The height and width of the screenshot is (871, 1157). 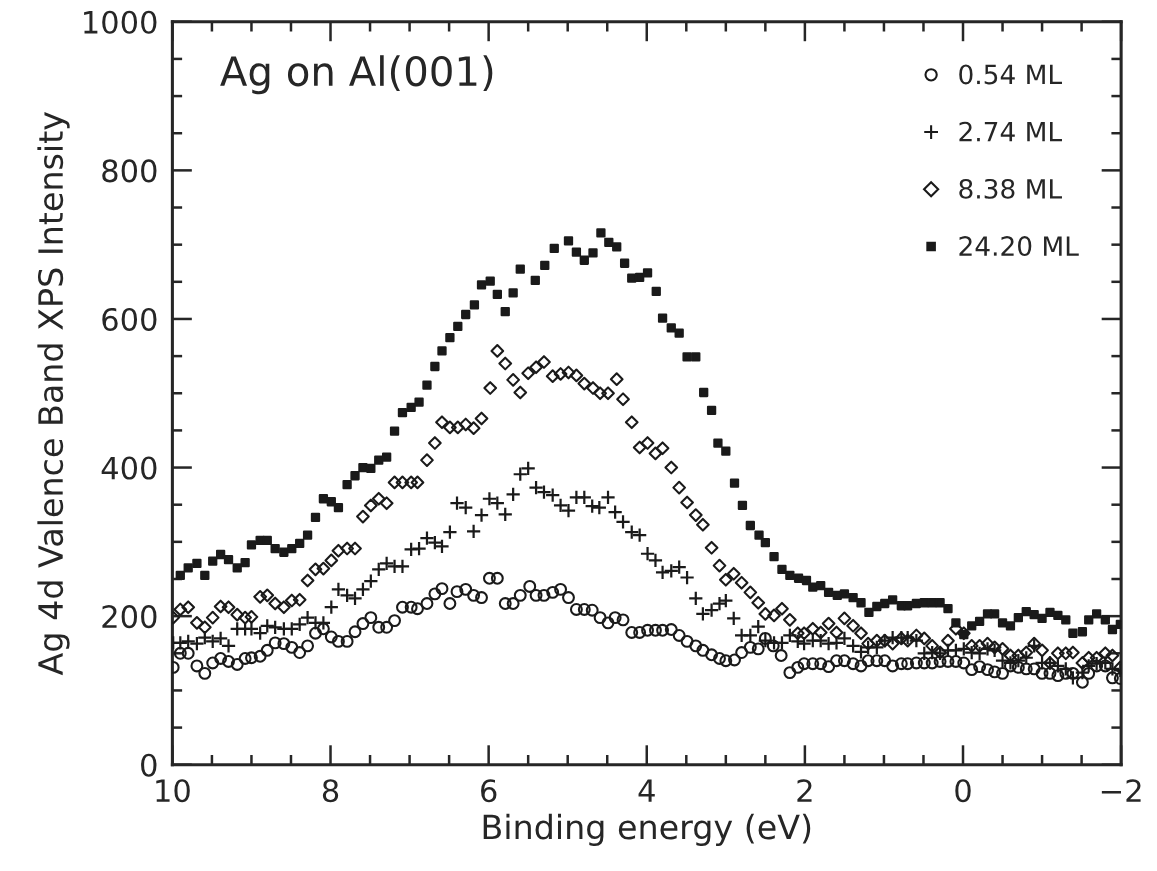 I want to click on y-tick-label: 0, so click(x=149, y=765).